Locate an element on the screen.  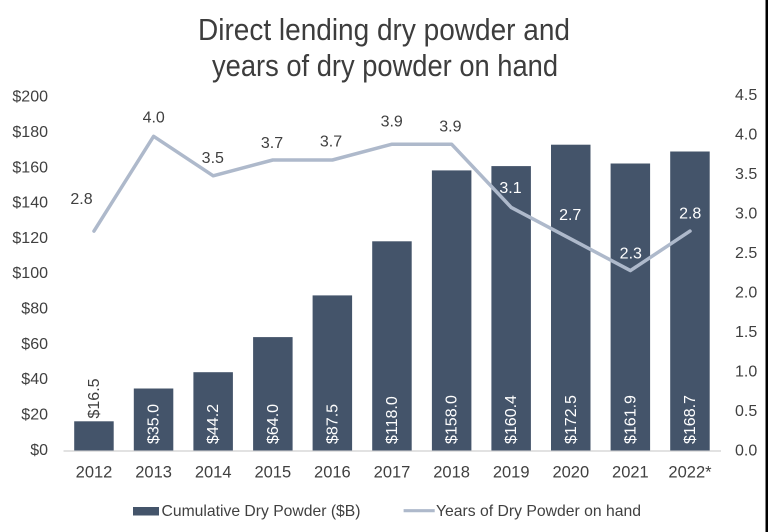
svg-text: 1.5 is located at coordinates (746, 332).